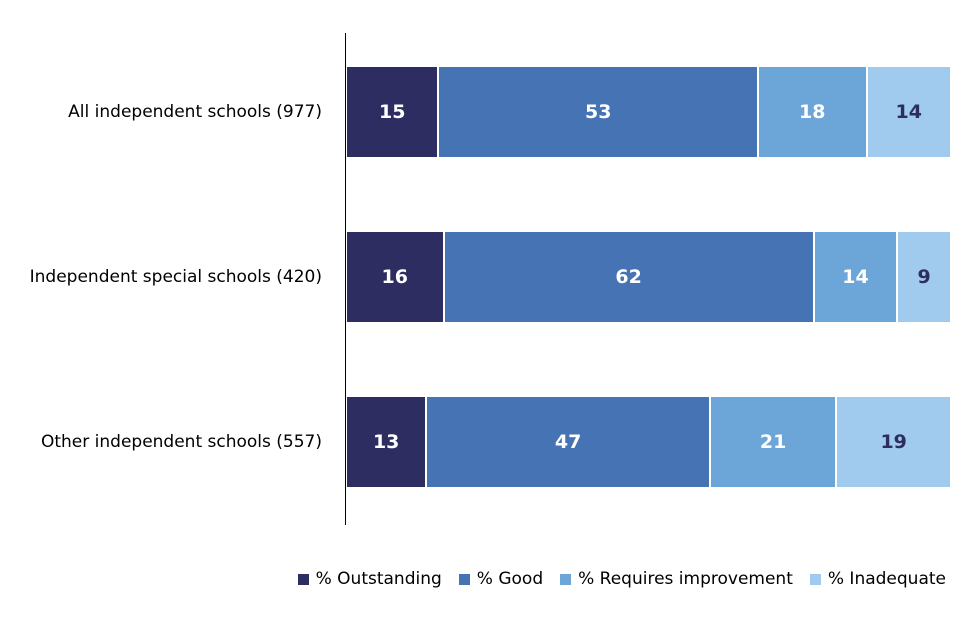 This screenshot has width=960, height=640. Describe the element at coordinates (685, 579) in the screenshot. I see `legend-label: % Requires improvement` at that location.